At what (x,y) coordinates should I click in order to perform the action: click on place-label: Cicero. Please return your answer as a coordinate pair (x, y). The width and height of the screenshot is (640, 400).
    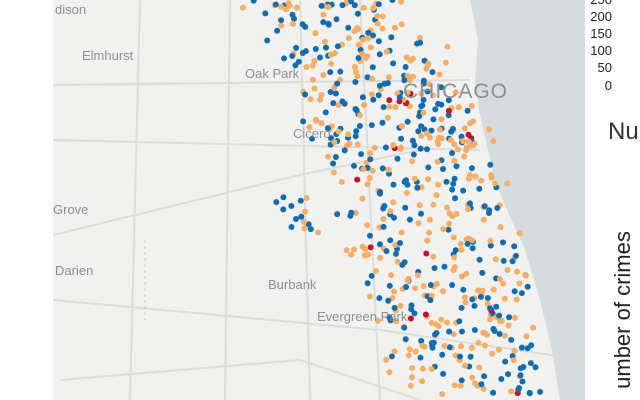
    Looking at the image, I should click on (312, 133).